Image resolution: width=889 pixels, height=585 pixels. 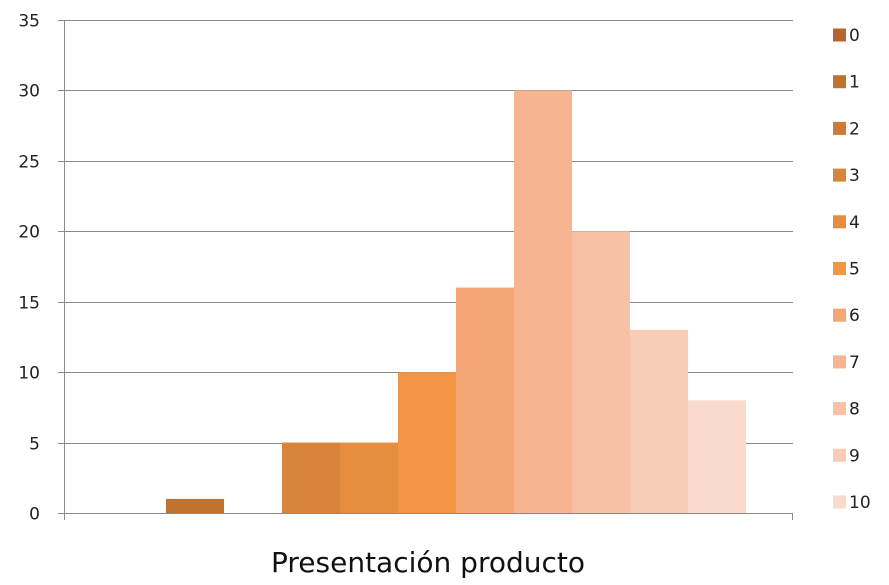 I want to click on y-tick-label: 0, so click(x=34, y=515).